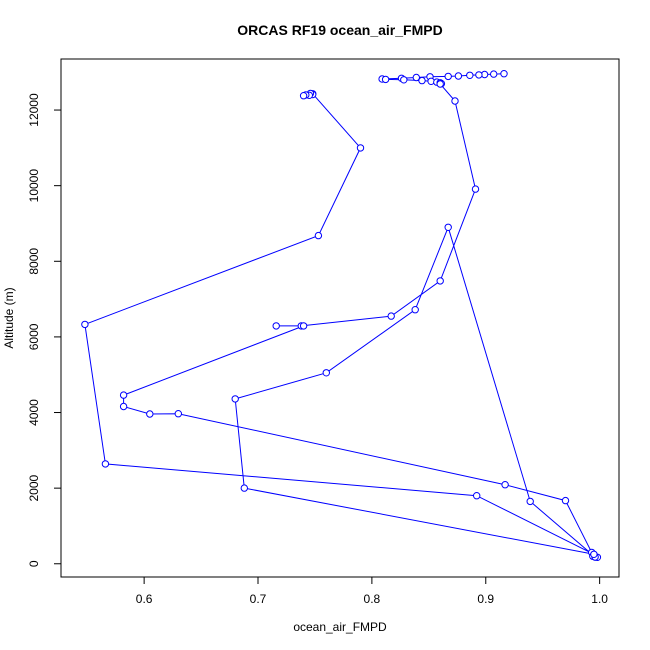 The height and width of the screenshot is (650, 650). What do you see at coordinates (34, 563) in the screenshot?
I see `y-tick-label: 0` at bounding box center [34, 563].